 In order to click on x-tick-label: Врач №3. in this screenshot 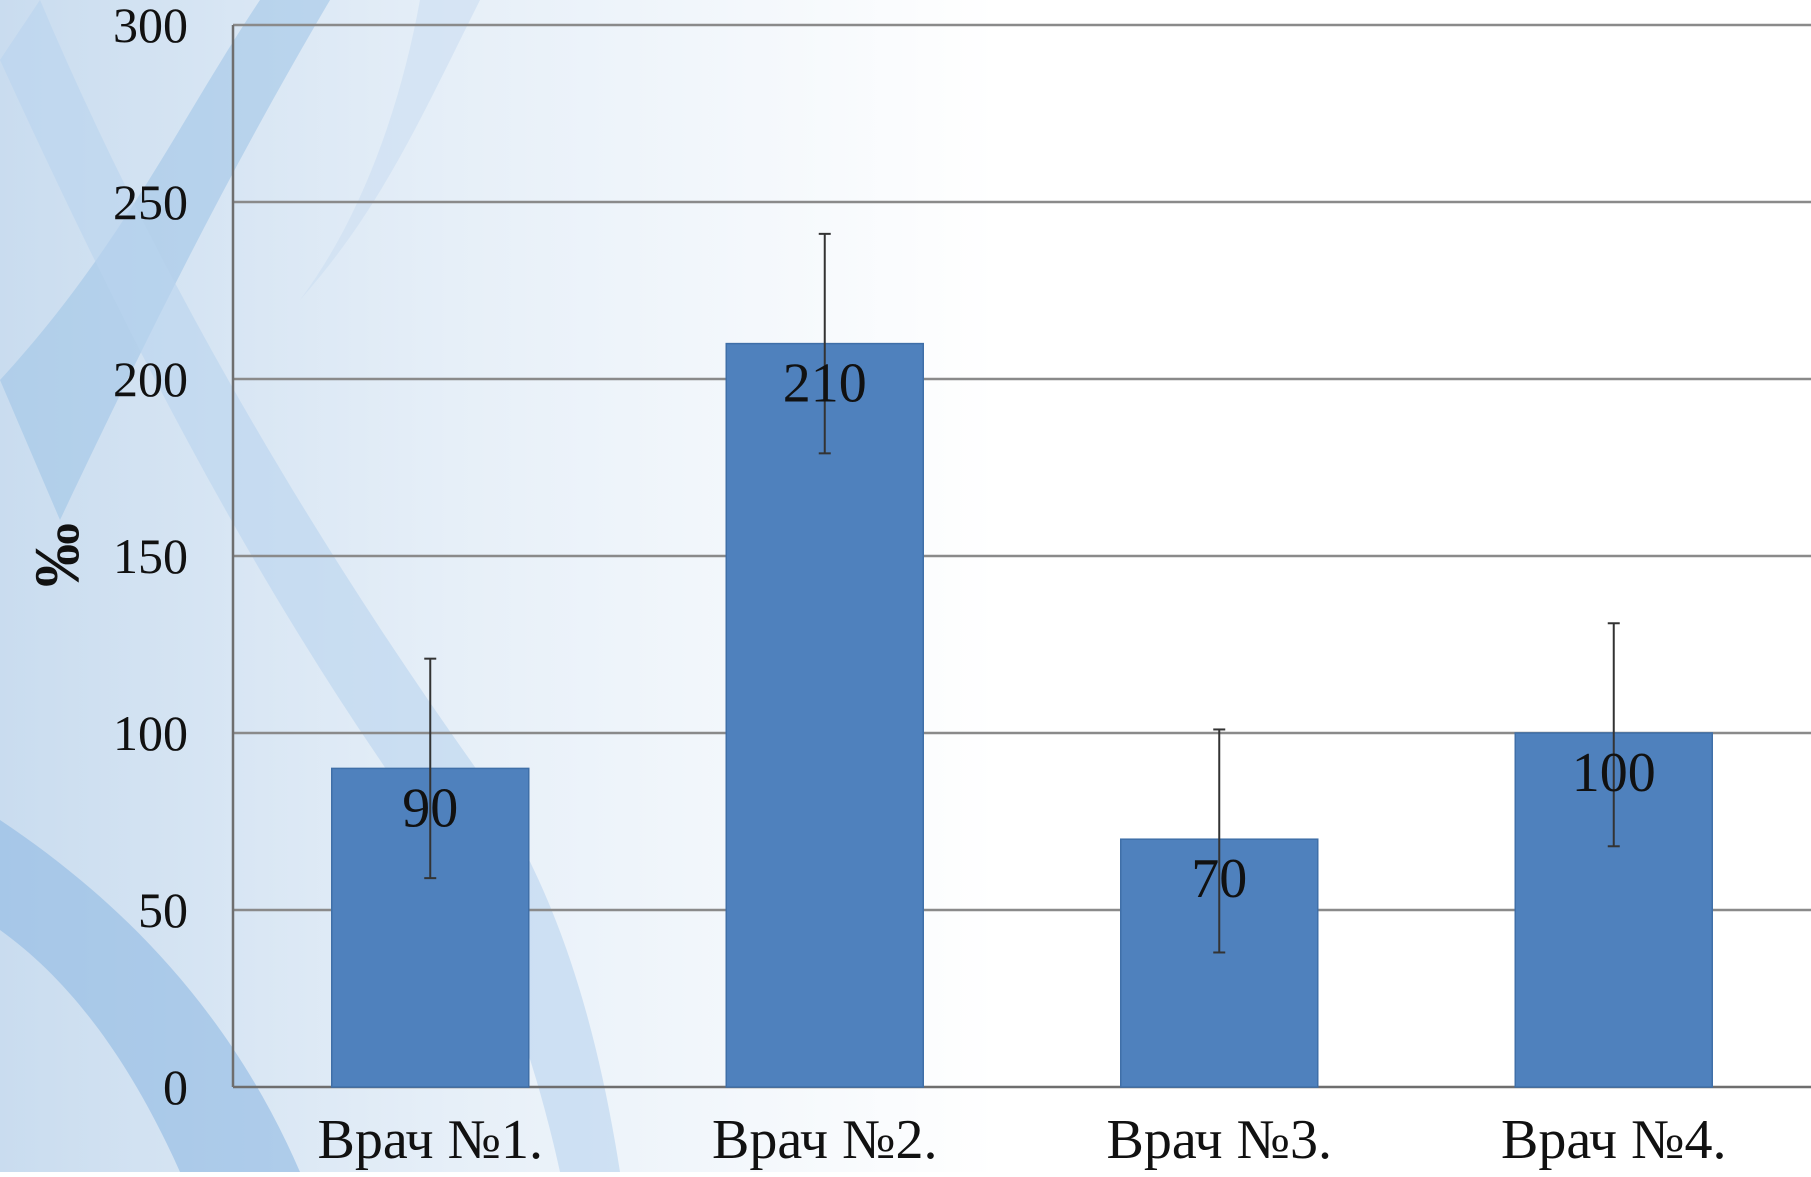, I will do `click(1219, 1140)`.